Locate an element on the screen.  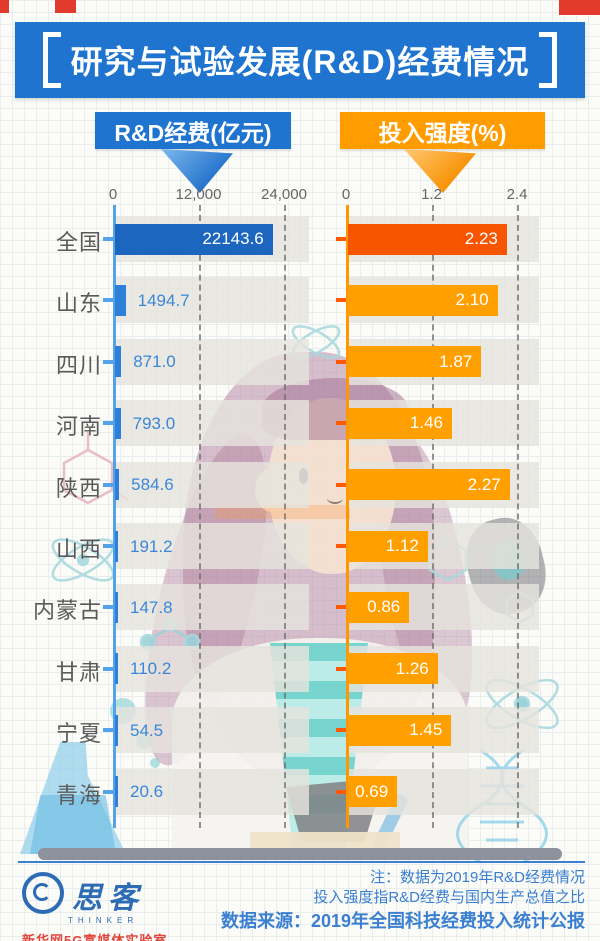
axis-tick-label: 0 is located at coordinates (346, 194).